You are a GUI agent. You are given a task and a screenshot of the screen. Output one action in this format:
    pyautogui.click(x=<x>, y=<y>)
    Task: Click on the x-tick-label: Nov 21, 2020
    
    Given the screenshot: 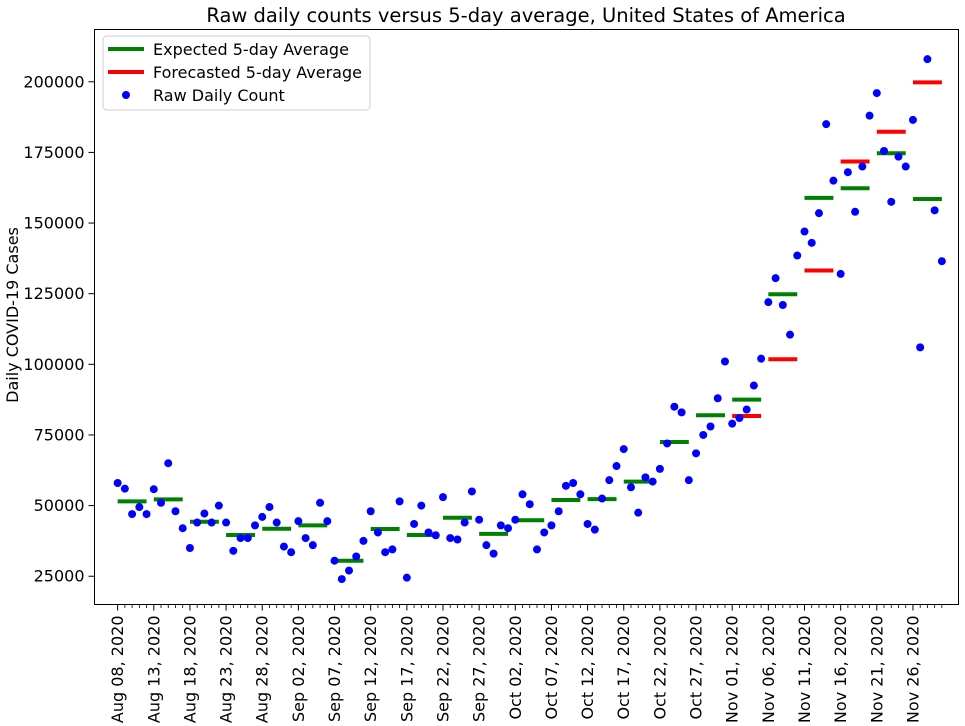 What is the action you would take?
    pyautogui.click(x=876, y=670)
    